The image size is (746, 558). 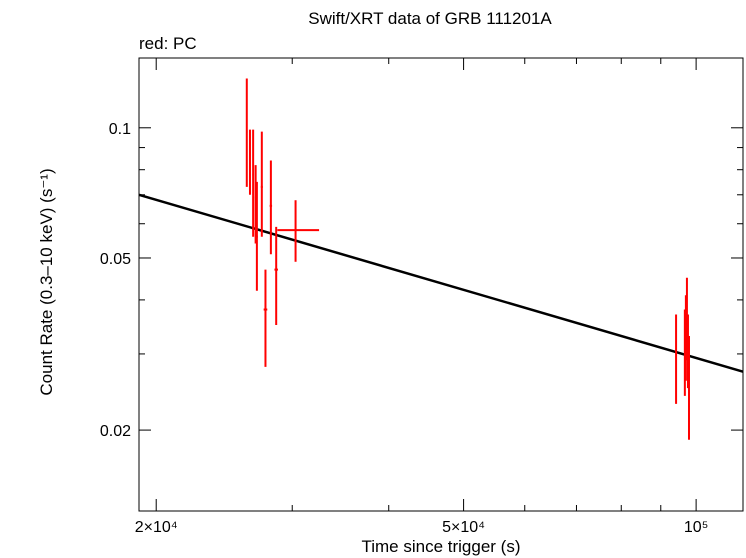 What do you see at coordinates (120, 129) in the screenshot?
I see `y-tick-label: 0.1` at bounding box center [120, 129].